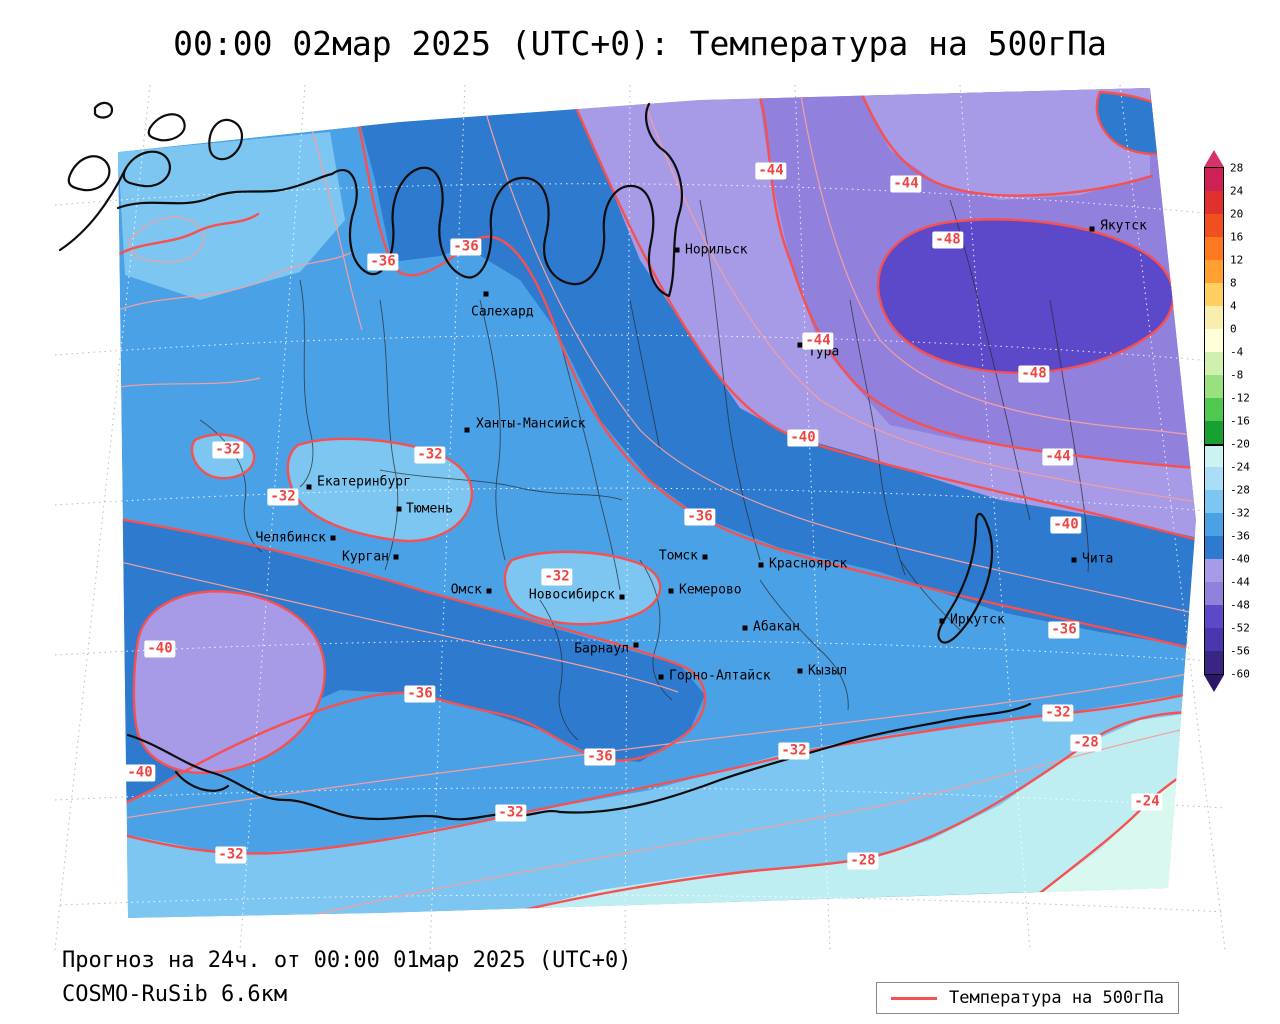 This screenshot has height=1024, width=1280. Describe the element at coordinates (1240, 651) in the screenshot. I see `colorbar-tick: -56` at that location.